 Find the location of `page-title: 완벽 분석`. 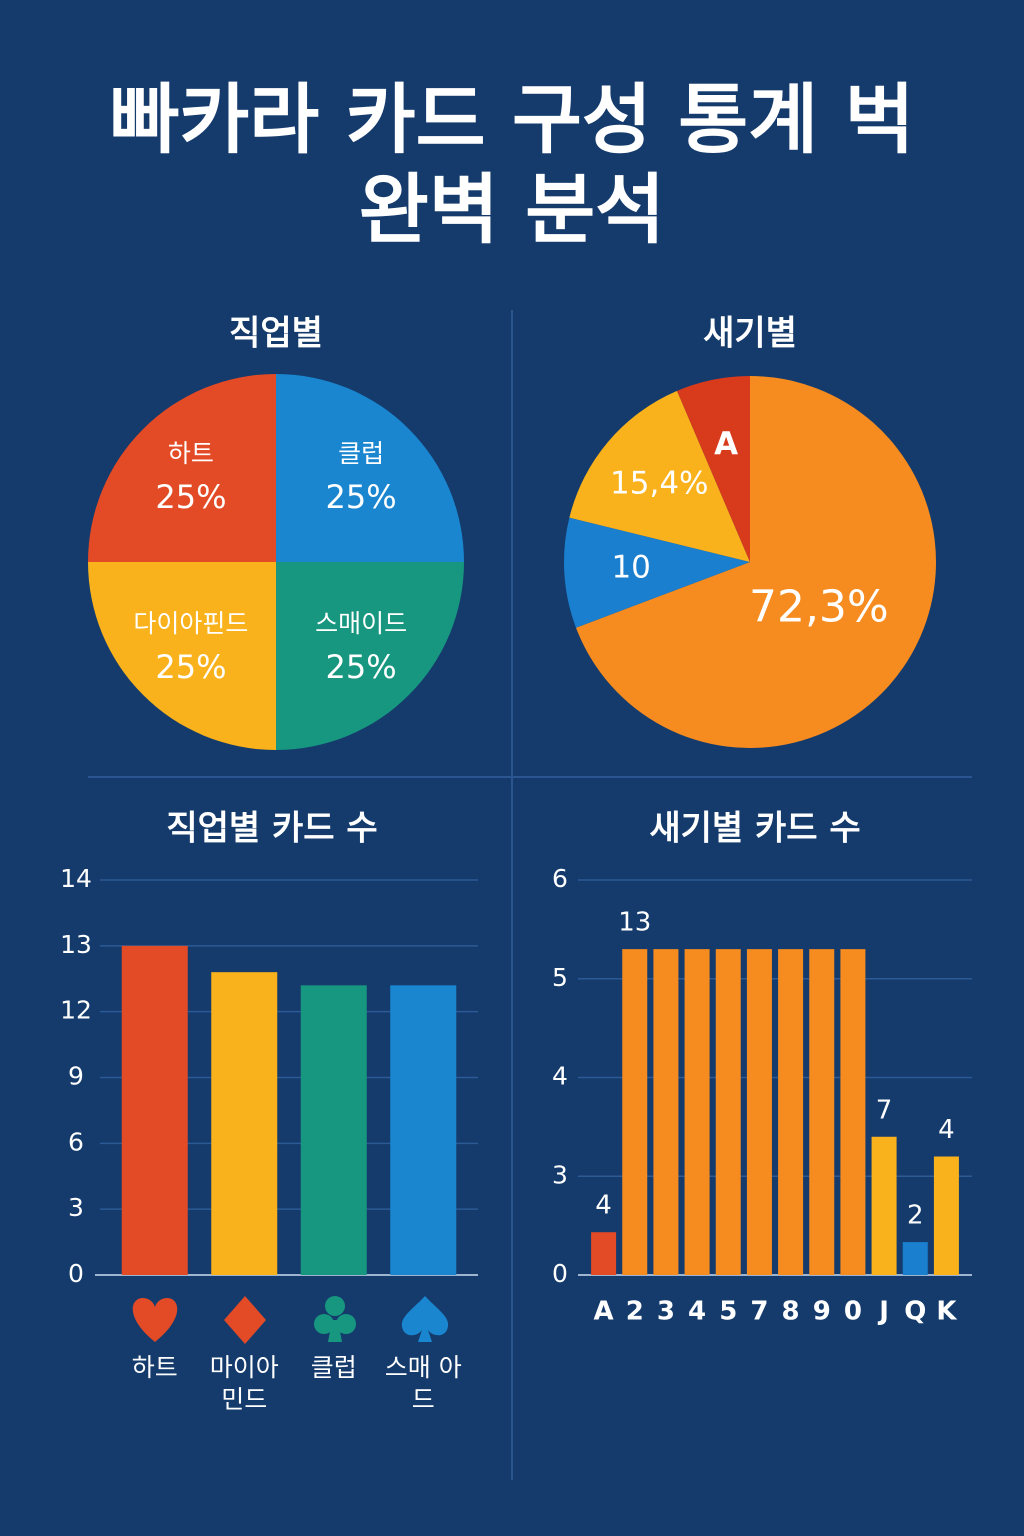

page-title: 완벽 분석 is located at coordinates (512, 209).